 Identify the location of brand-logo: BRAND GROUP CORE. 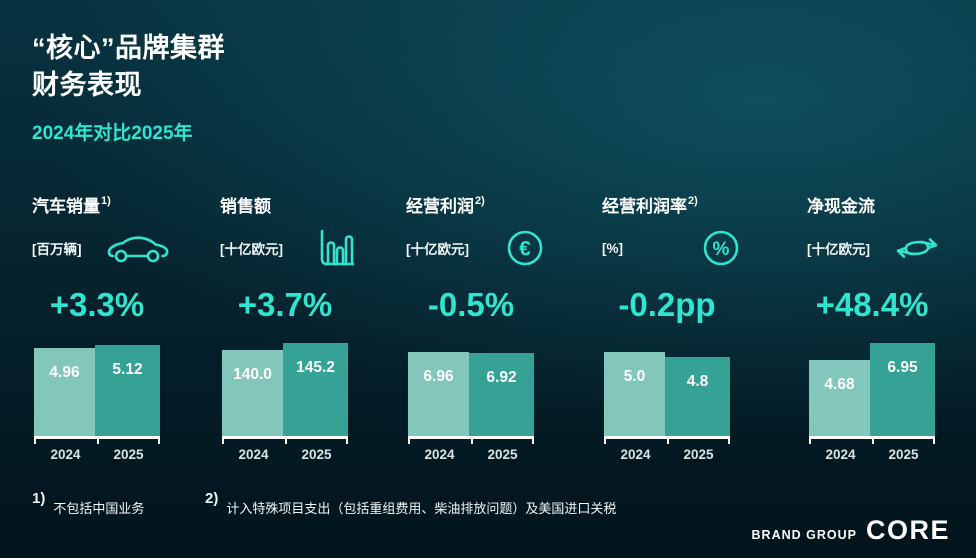
(851, 530).